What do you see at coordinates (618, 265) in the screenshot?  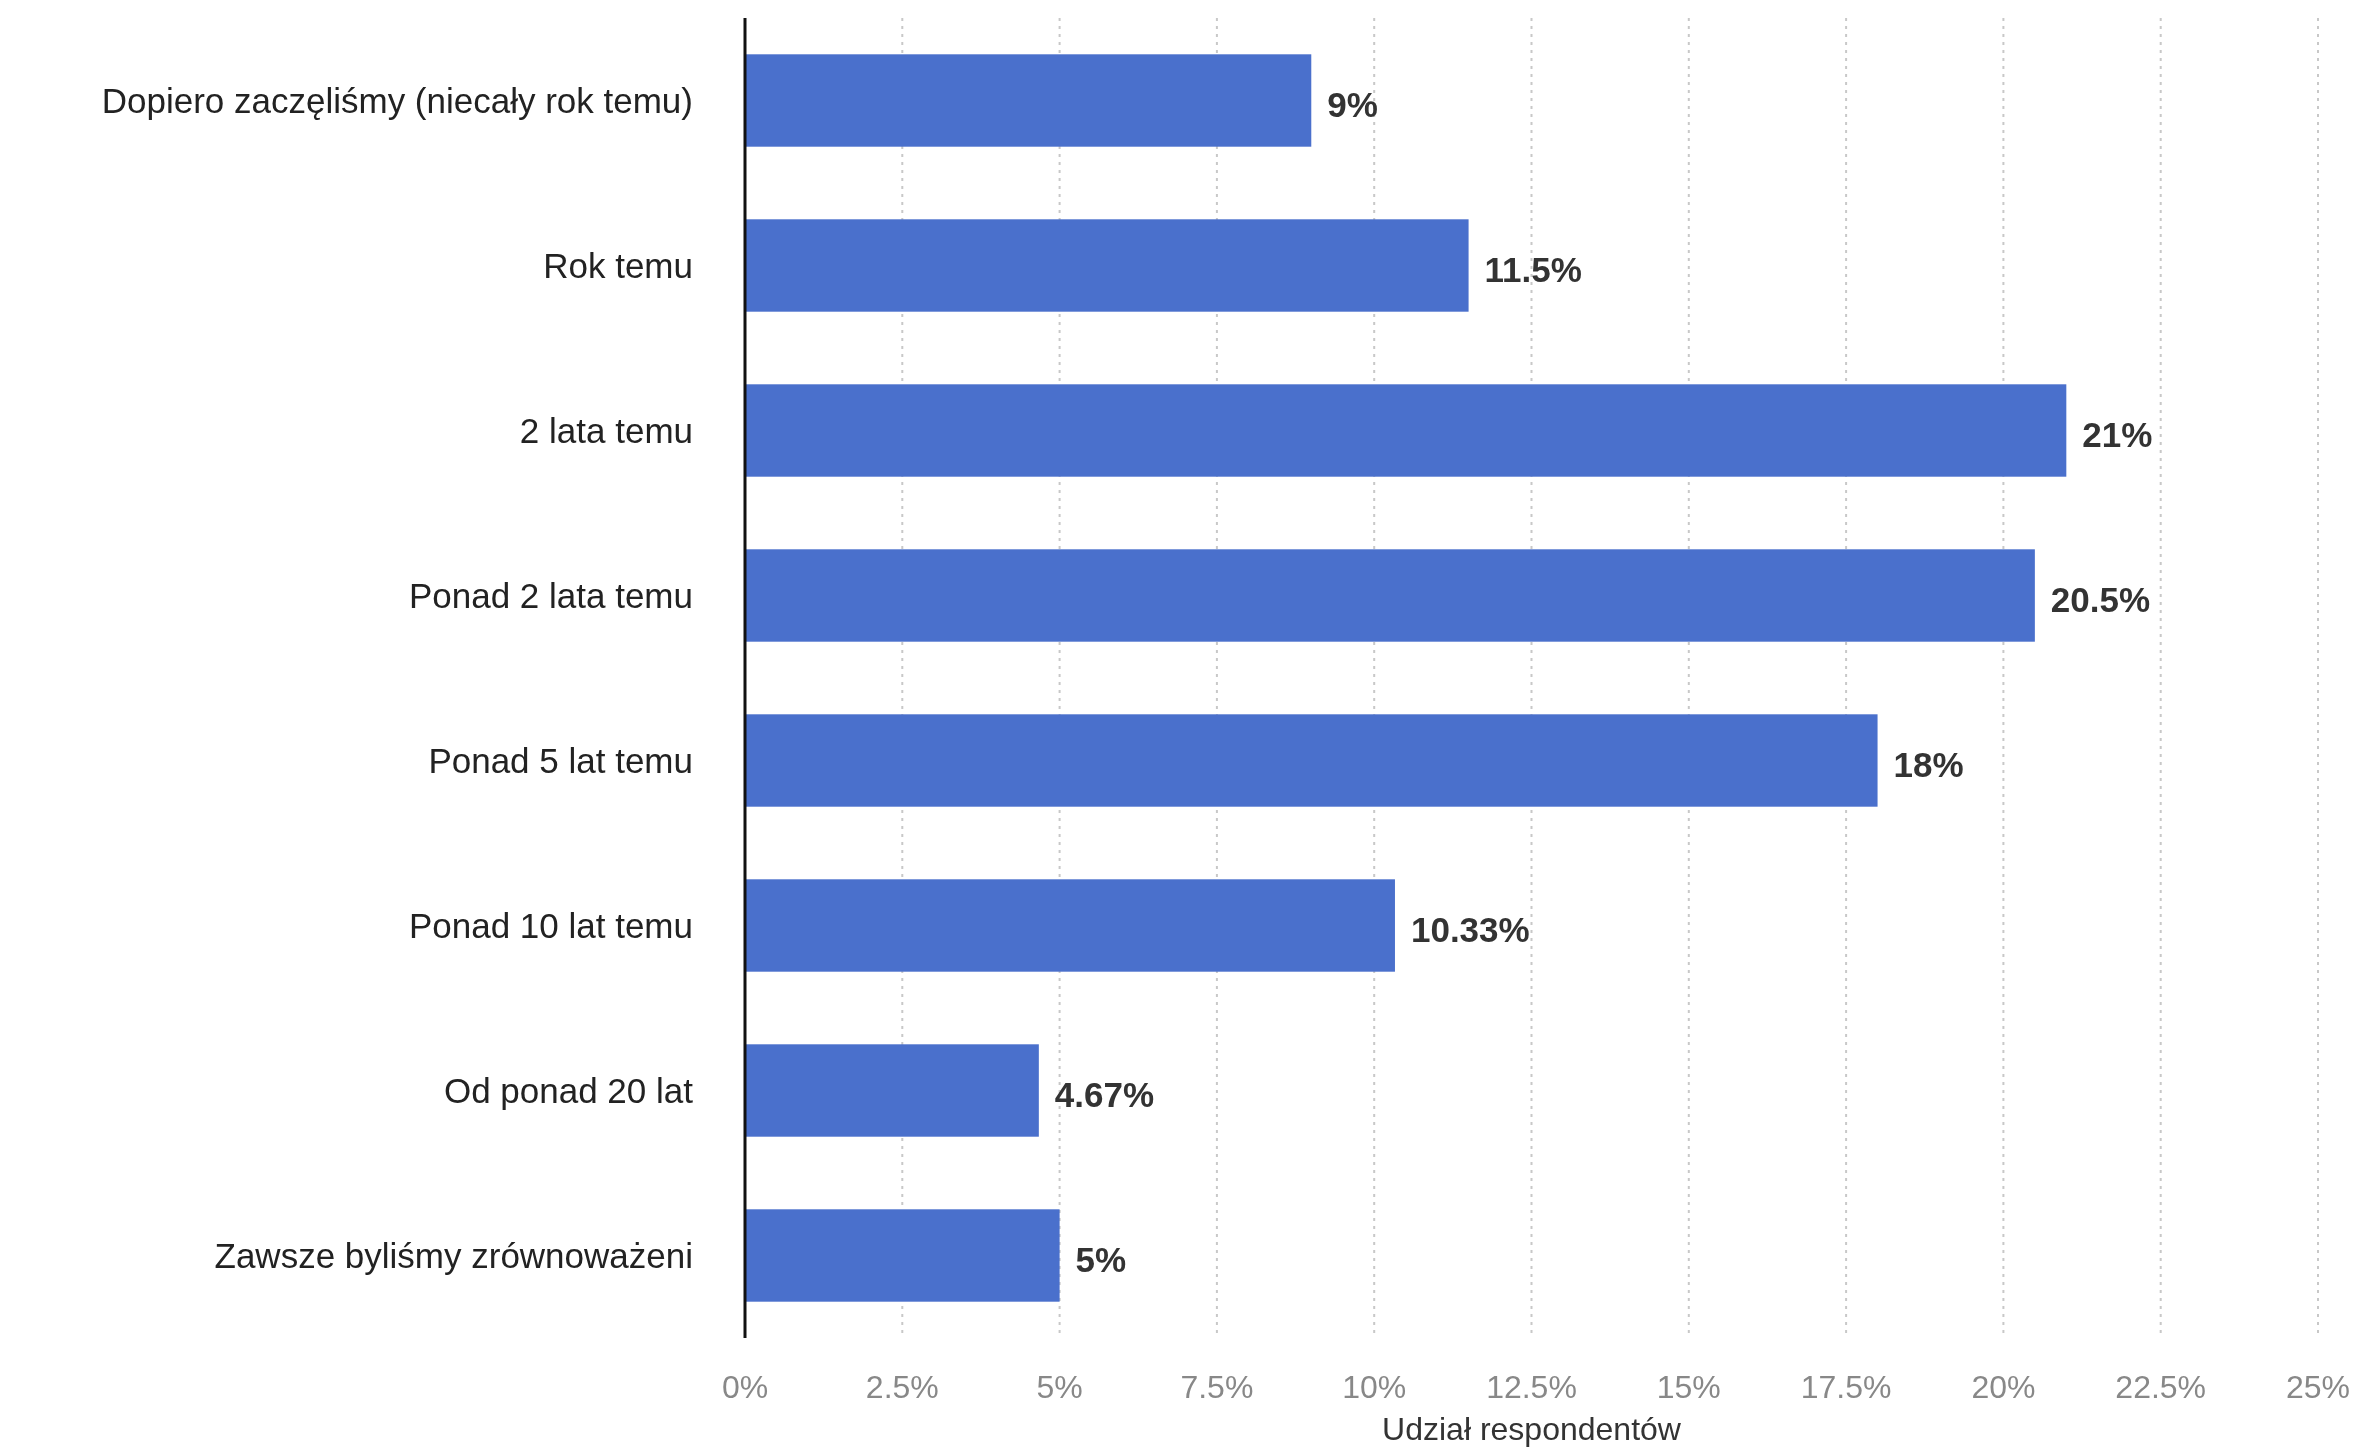 I see `y-tick-label: Rok temu` at bounding box center [618, 265].